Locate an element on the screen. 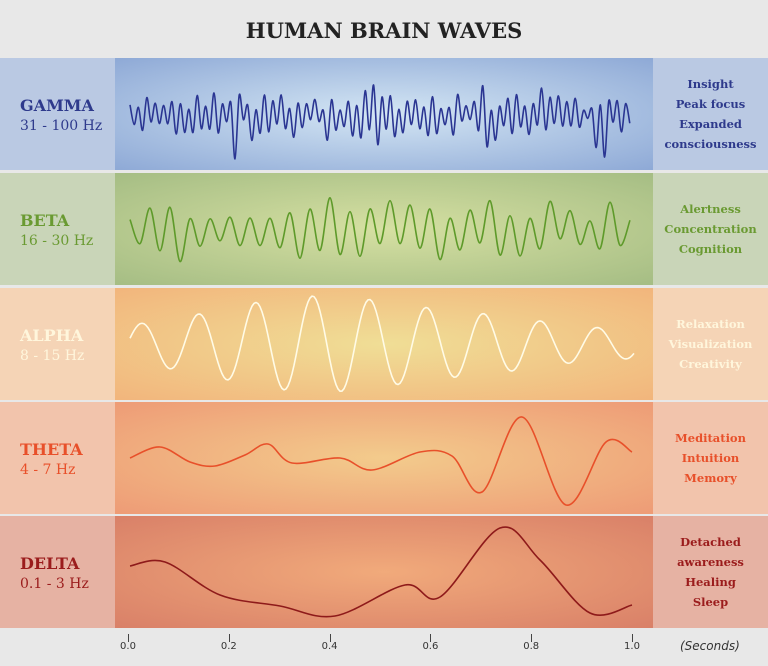 This screenshot has height=666, width=768. band-frequency: 8 - 15 Hz is located at coordinates (52, 356).